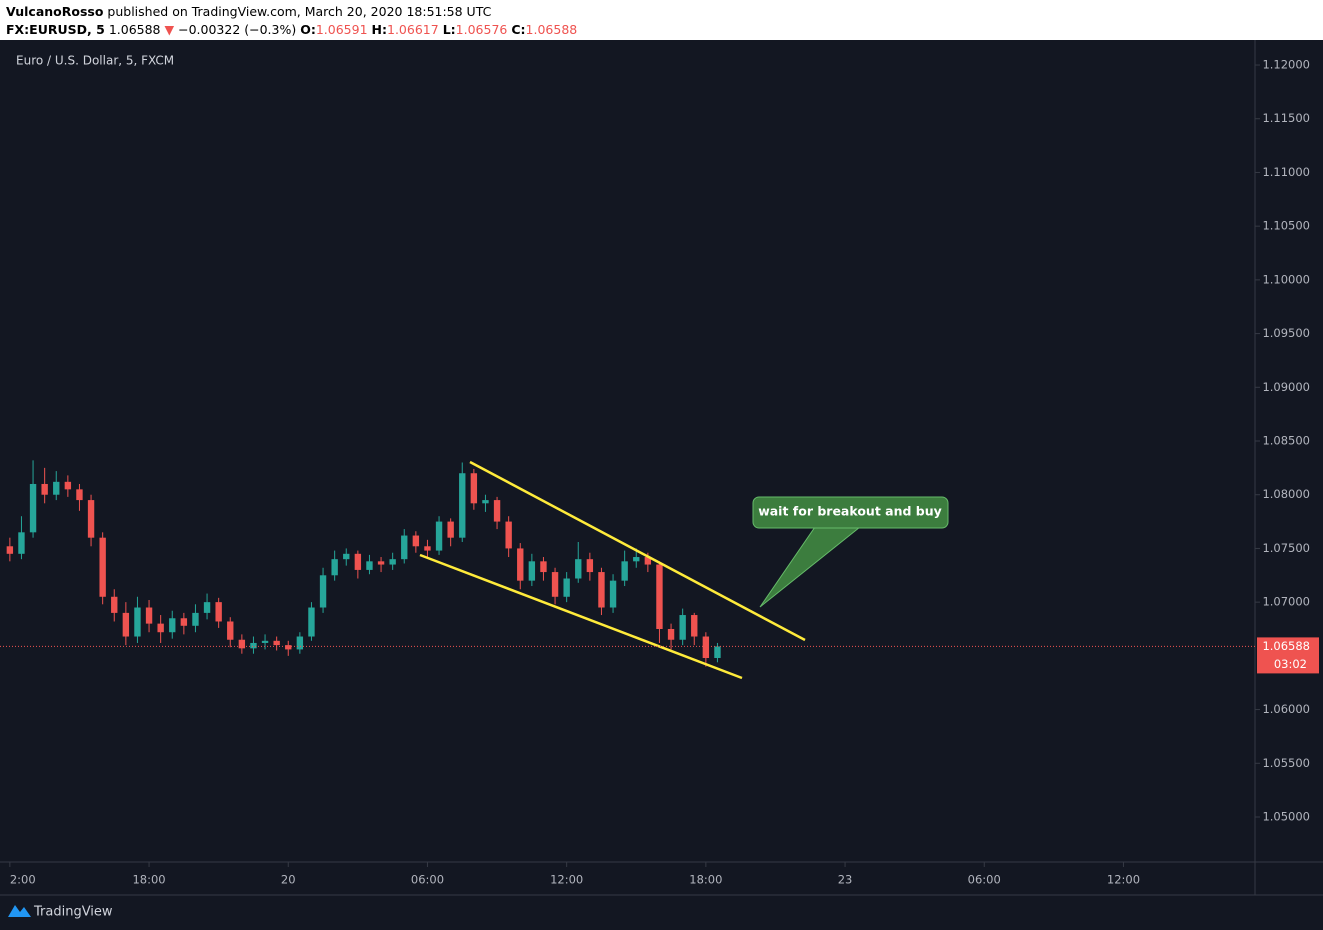 The height and width of the screenshot is (930, 1323). I want to click on y-tick-label: 1.07000, so click(1286, 602).